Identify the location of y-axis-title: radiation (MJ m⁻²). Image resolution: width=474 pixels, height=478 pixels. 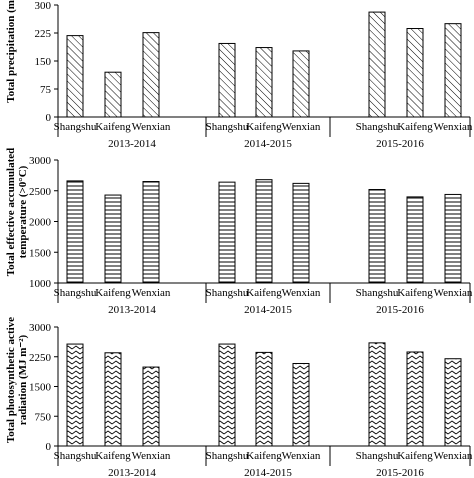
(23, 379).